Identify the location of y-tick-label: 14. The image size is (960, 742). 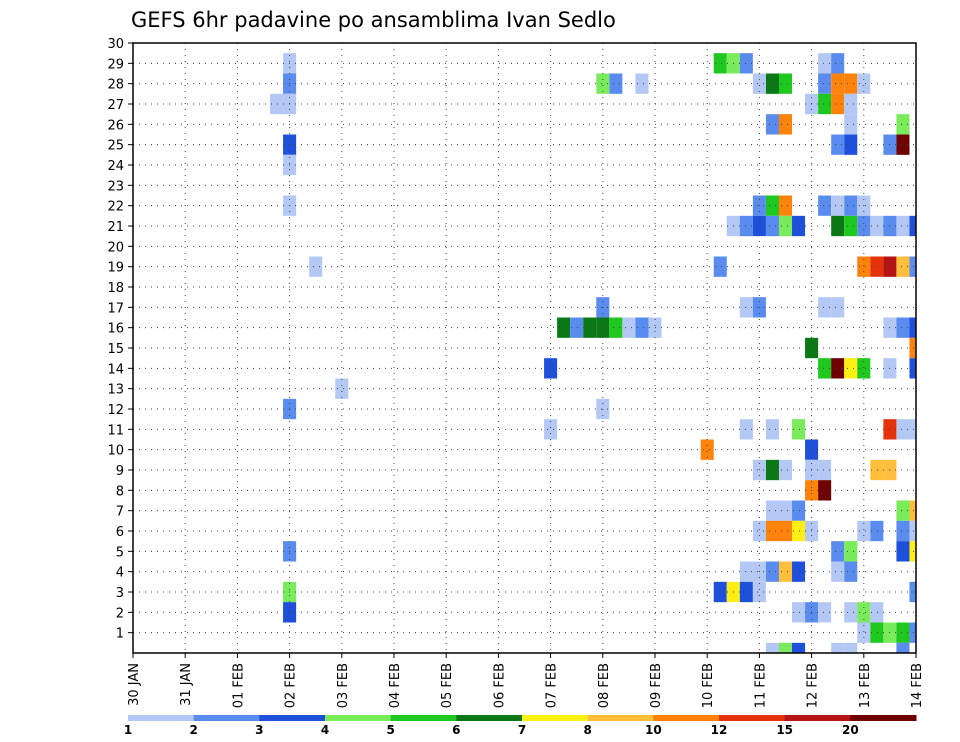
(115, 369).